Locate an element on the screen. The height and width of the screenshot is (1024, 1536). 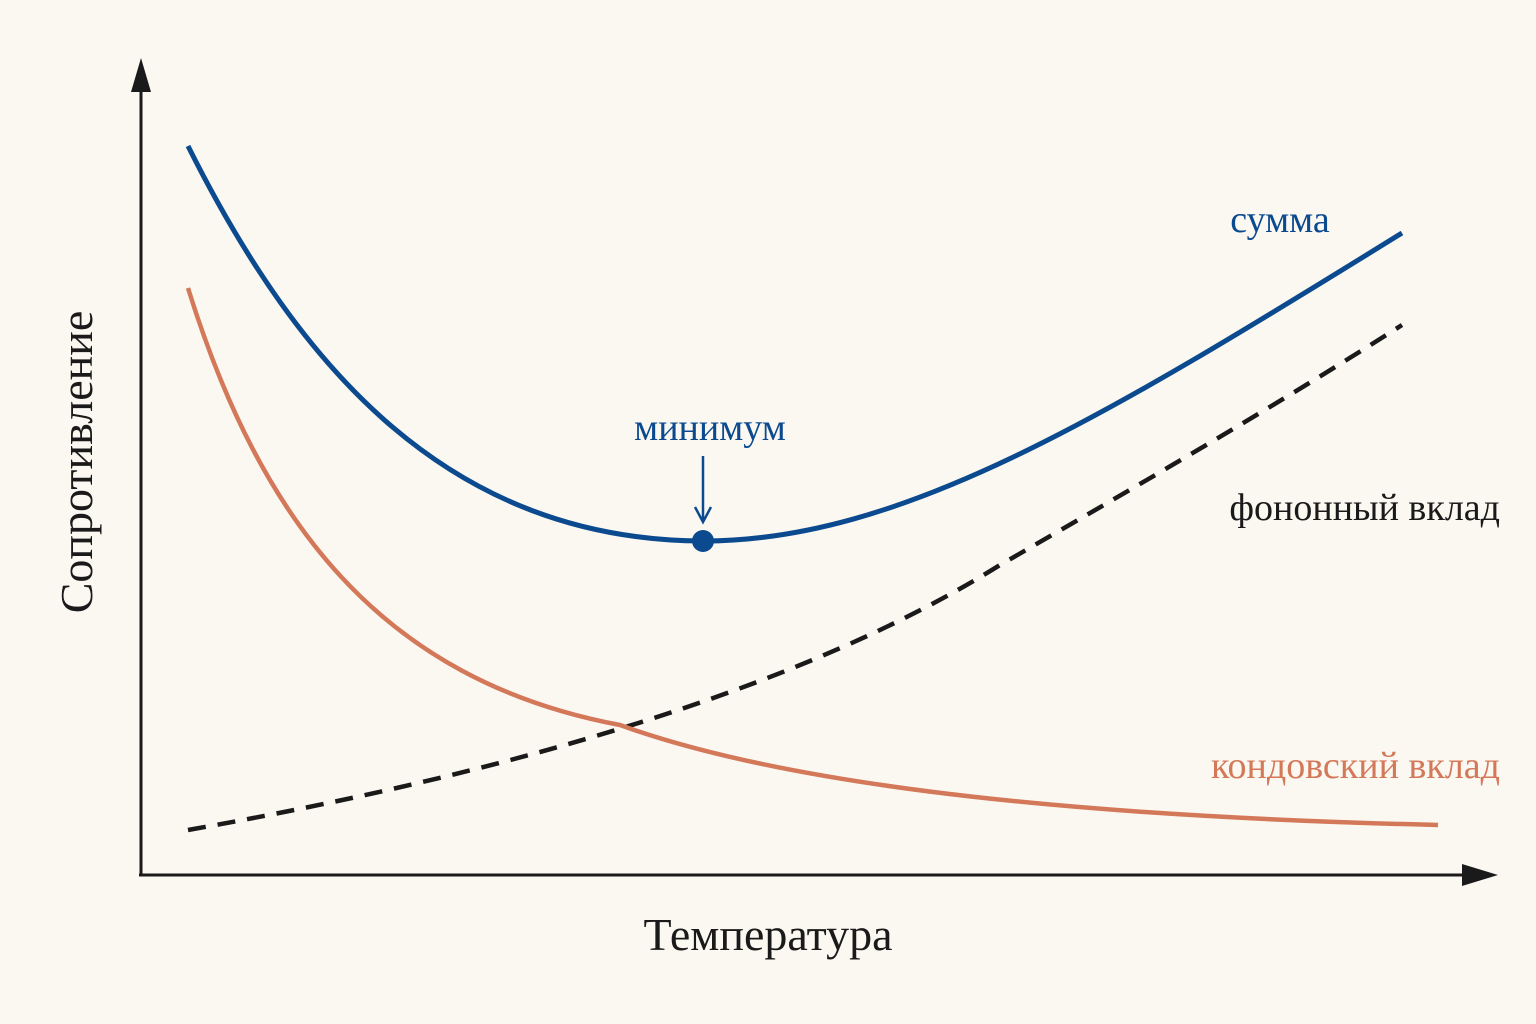
phonon-label: фононный вклад is located at coordinates (1364, 508).